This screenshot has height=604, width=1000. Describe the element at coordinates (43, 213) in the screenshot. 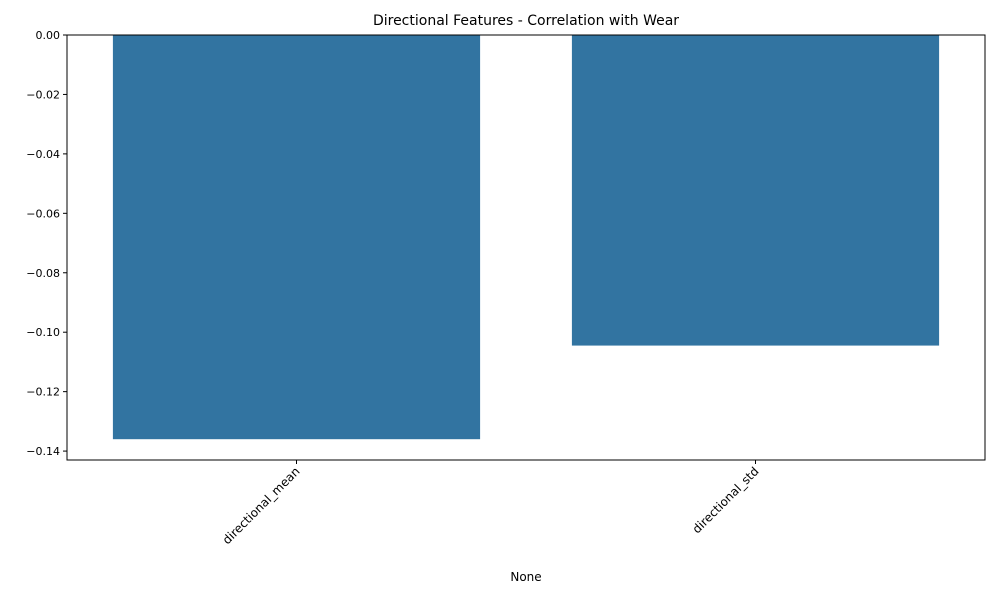

I see `y-tick-label: −0.06` at that location.